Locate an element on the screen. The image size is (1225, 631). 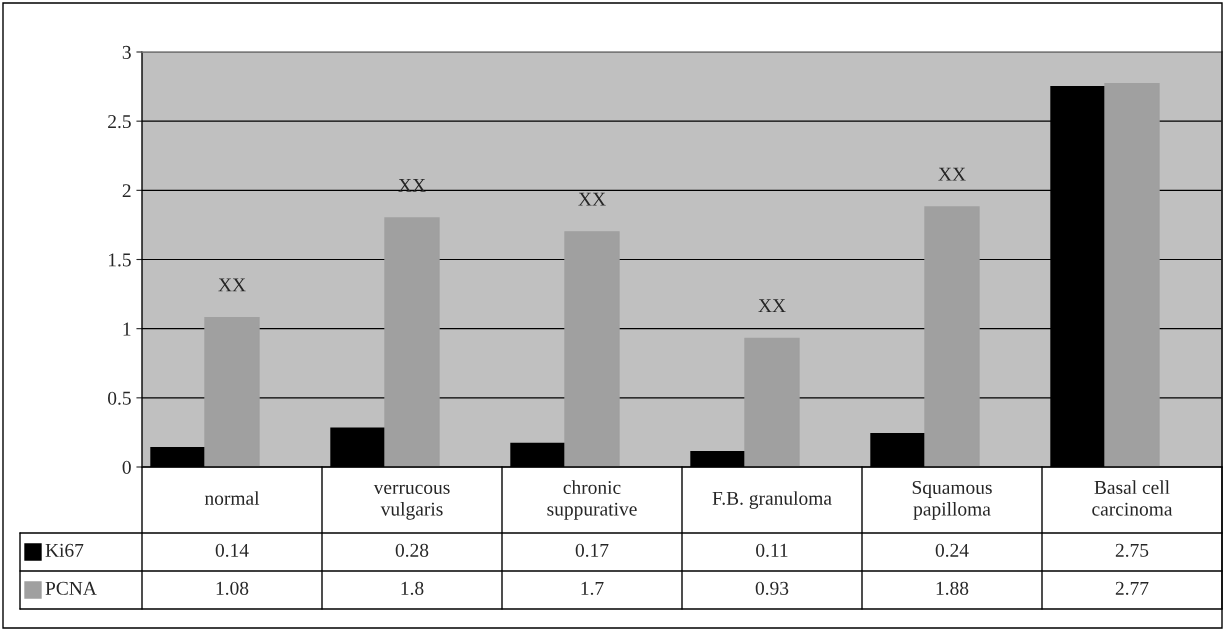
data-label: 1.08 is located at coordinates (232, 588).